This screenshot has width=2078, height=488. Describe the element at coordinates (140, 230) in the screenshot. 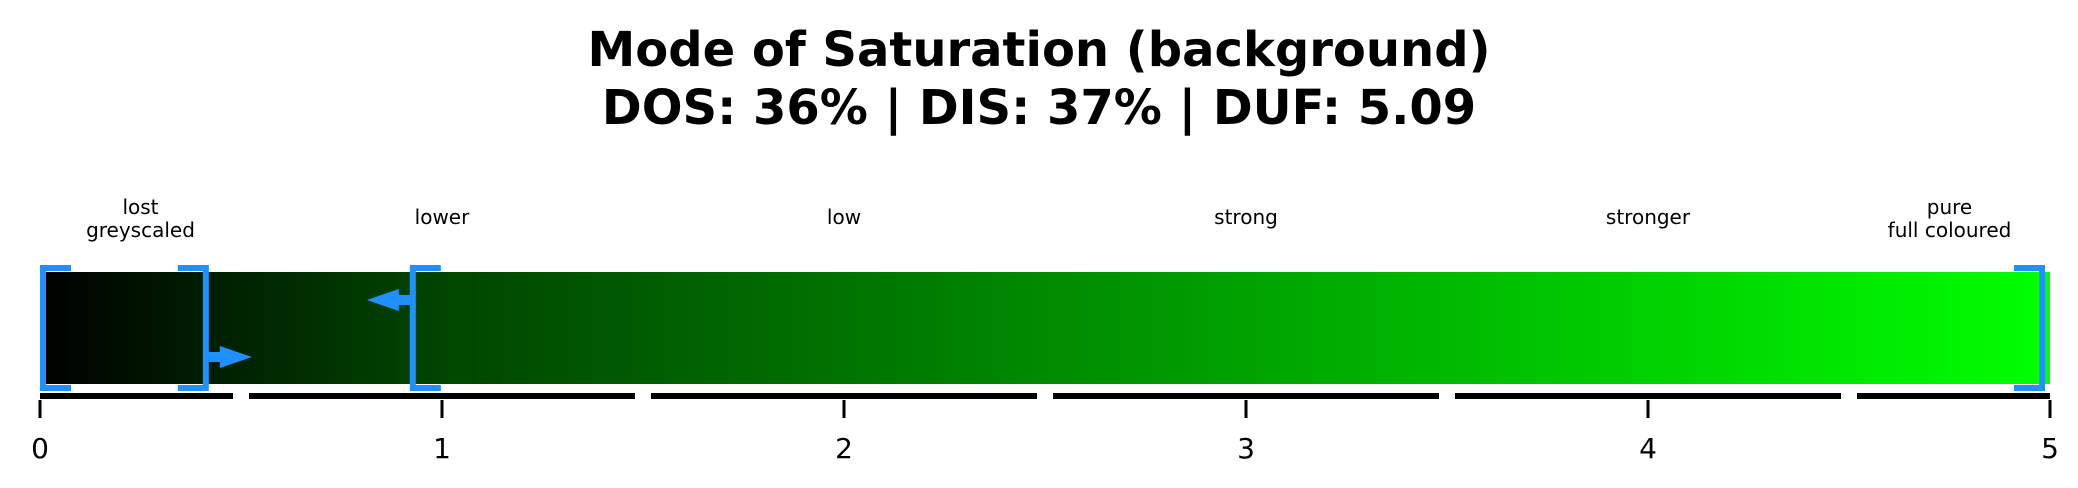

I see `segment-label: greyscaled` at that location.